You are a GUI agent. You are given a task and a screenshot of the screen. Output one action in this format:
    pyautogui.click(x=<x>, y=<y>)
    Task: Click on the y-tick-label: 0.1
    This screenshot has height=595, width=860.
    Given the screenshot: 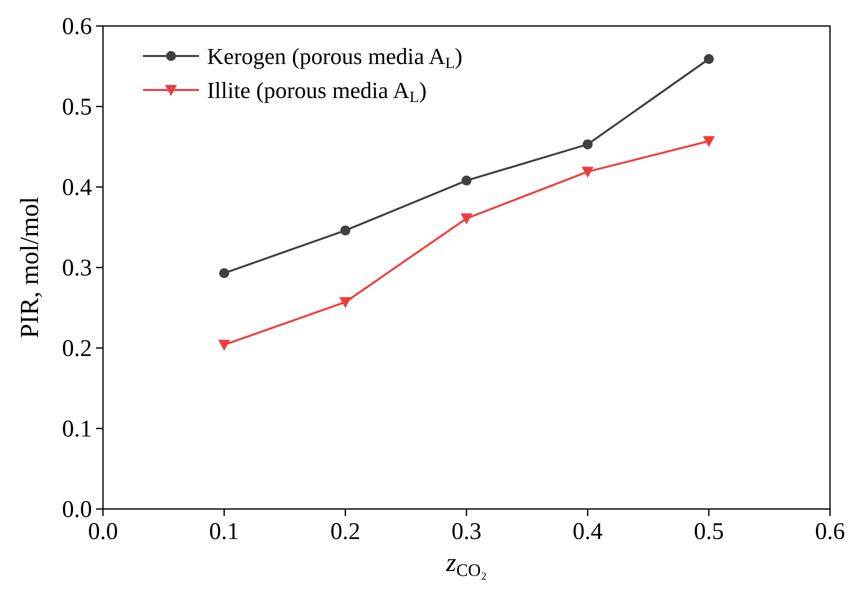 What is the action you would take?
    pyautogui.click(x=77, y=429)
    